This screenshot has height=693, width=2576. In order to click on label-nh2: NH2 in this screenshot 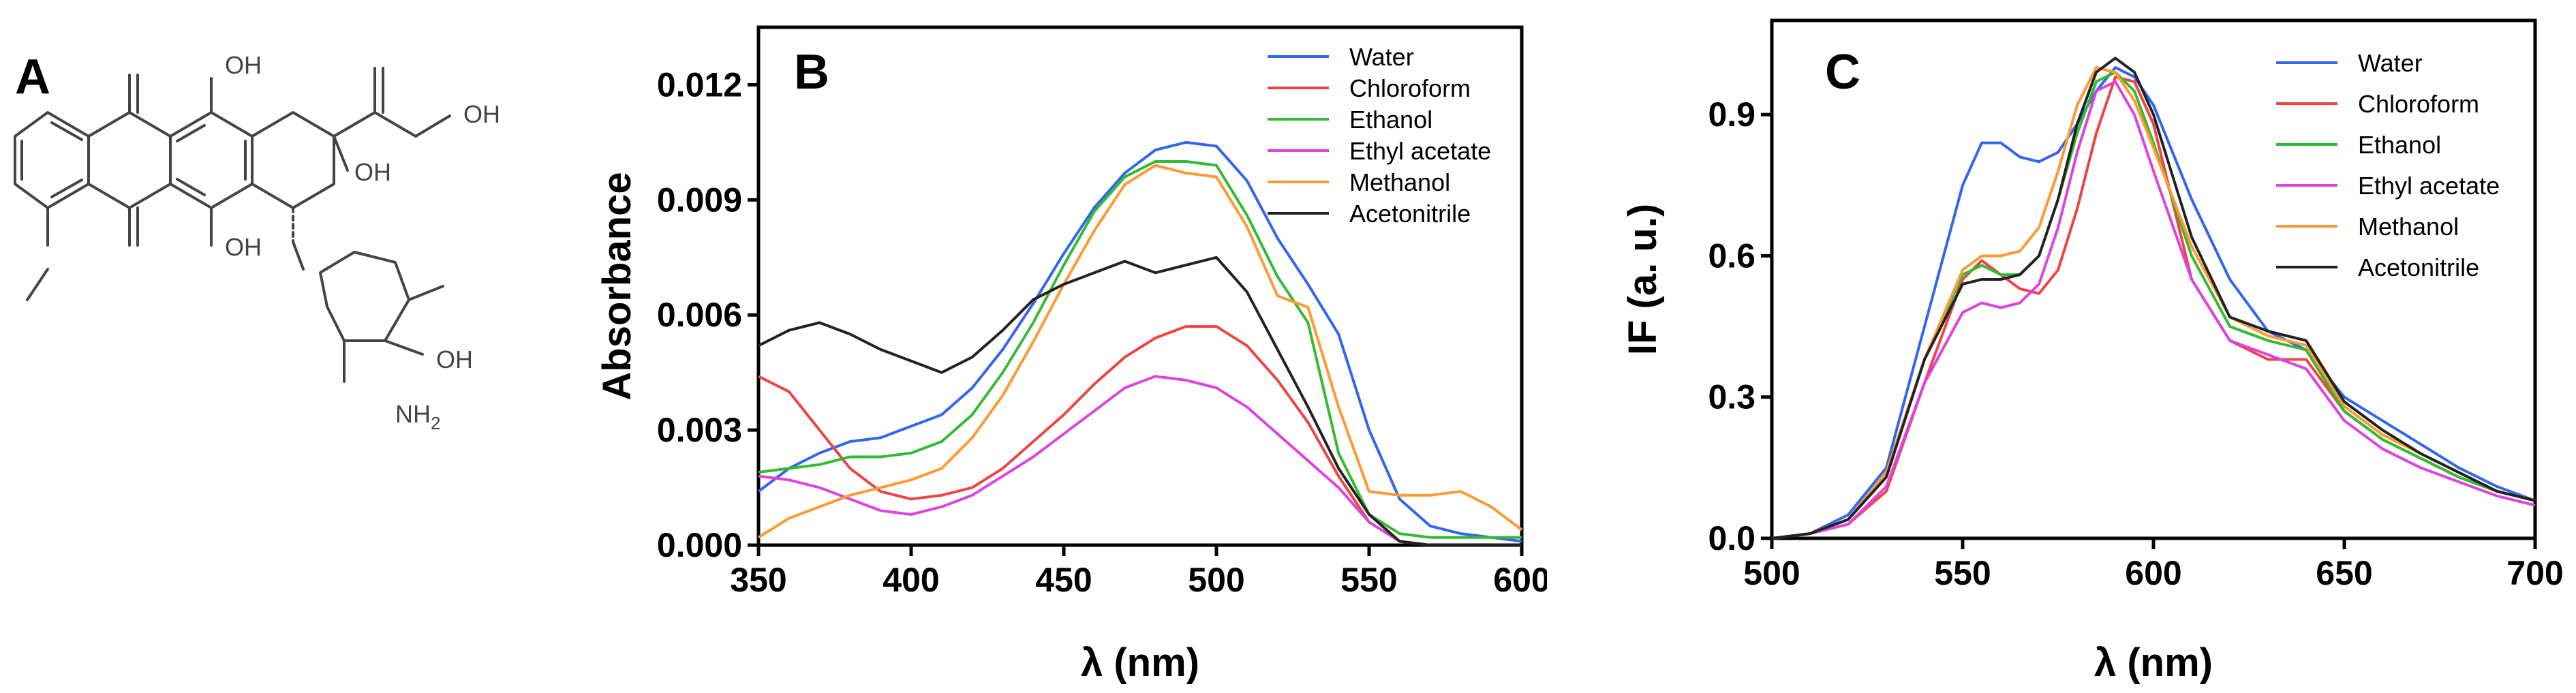, I will do `click(417, 416)`.